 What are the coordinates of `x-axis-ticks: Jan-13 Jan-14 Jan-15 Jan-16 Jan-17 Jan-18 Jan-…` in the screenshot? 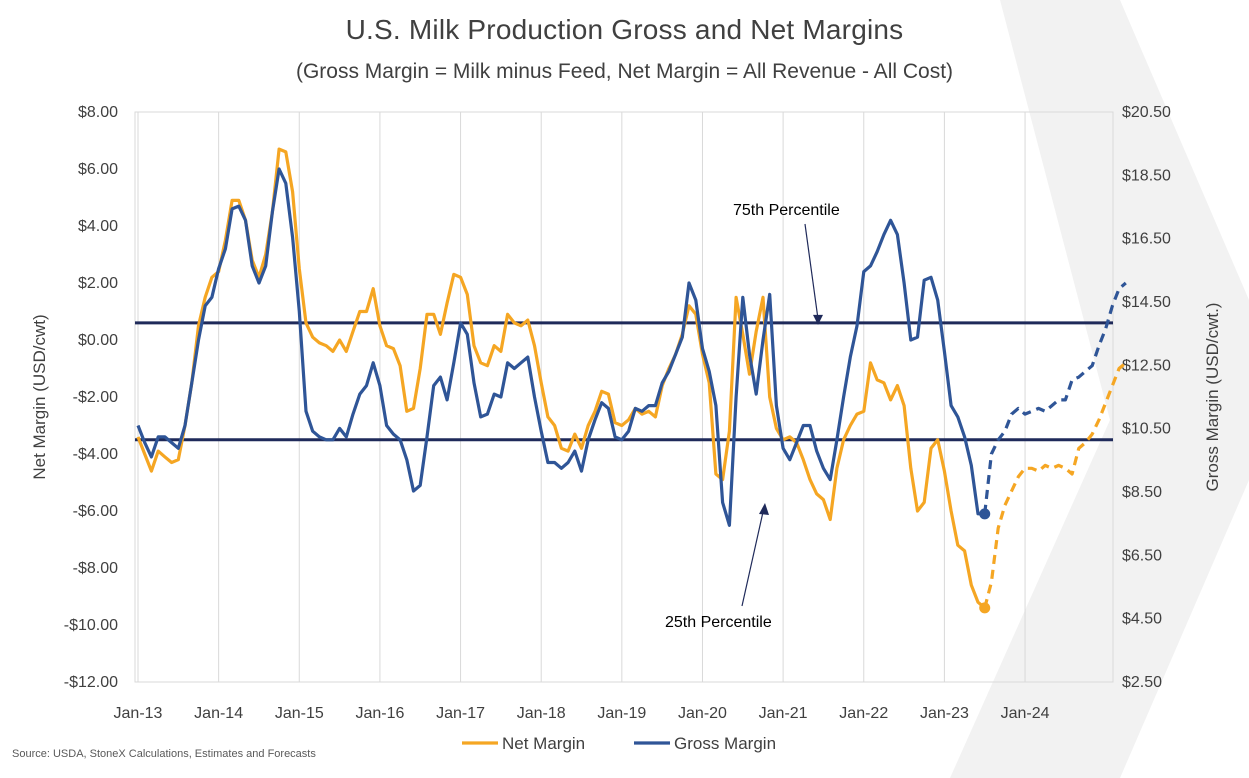 It's located at (582, 713).